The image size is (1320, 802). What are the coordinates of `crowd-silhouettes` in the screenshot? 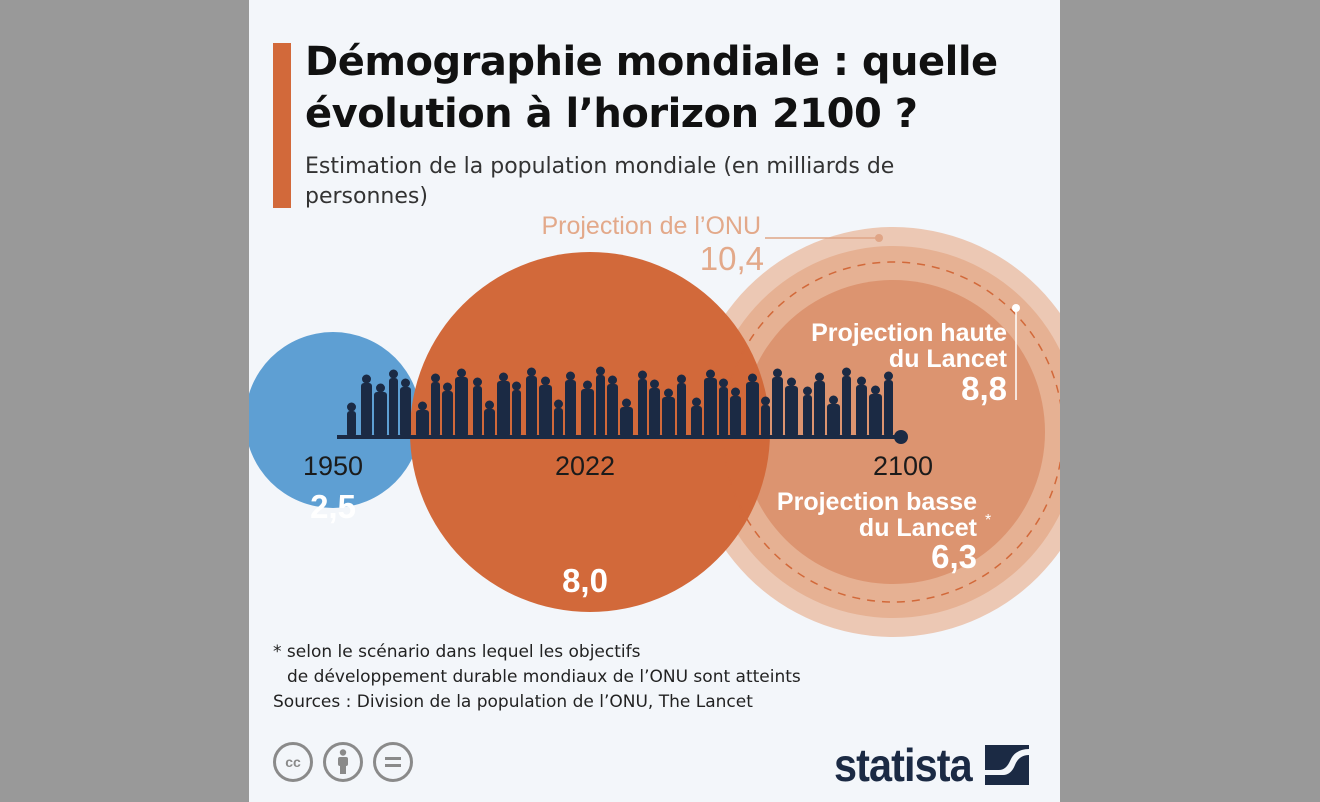 It's located at (620, 401).